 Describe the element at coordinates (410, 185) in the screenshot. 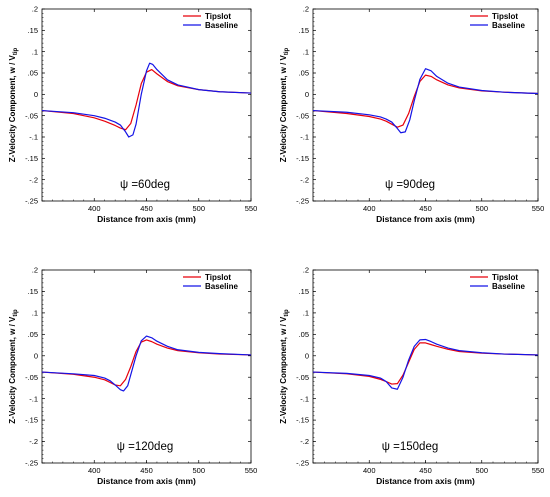

I see `psi-annotation: ψ =90deg` at that location.